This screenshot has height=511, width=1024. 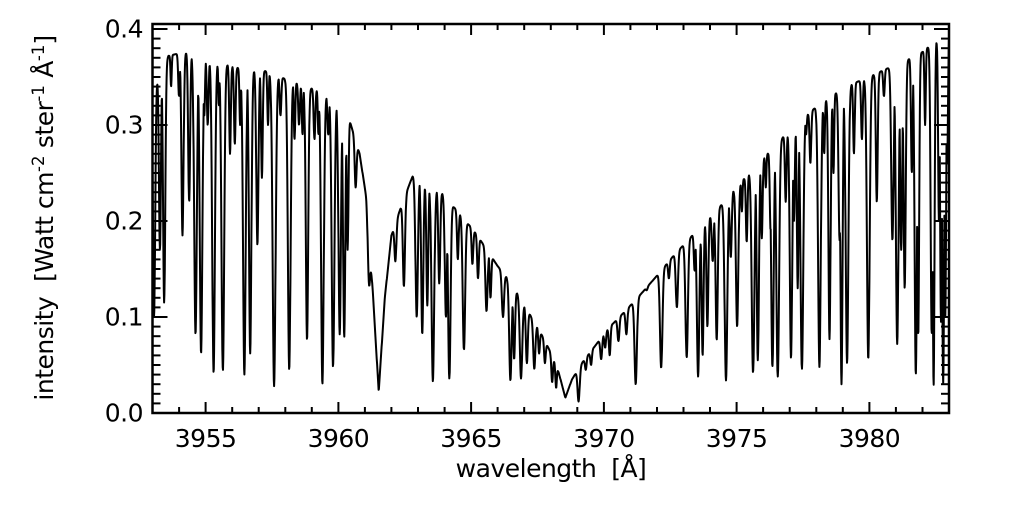 I want to click on y-tick-label: 0.2, so click(x=124, y=221).